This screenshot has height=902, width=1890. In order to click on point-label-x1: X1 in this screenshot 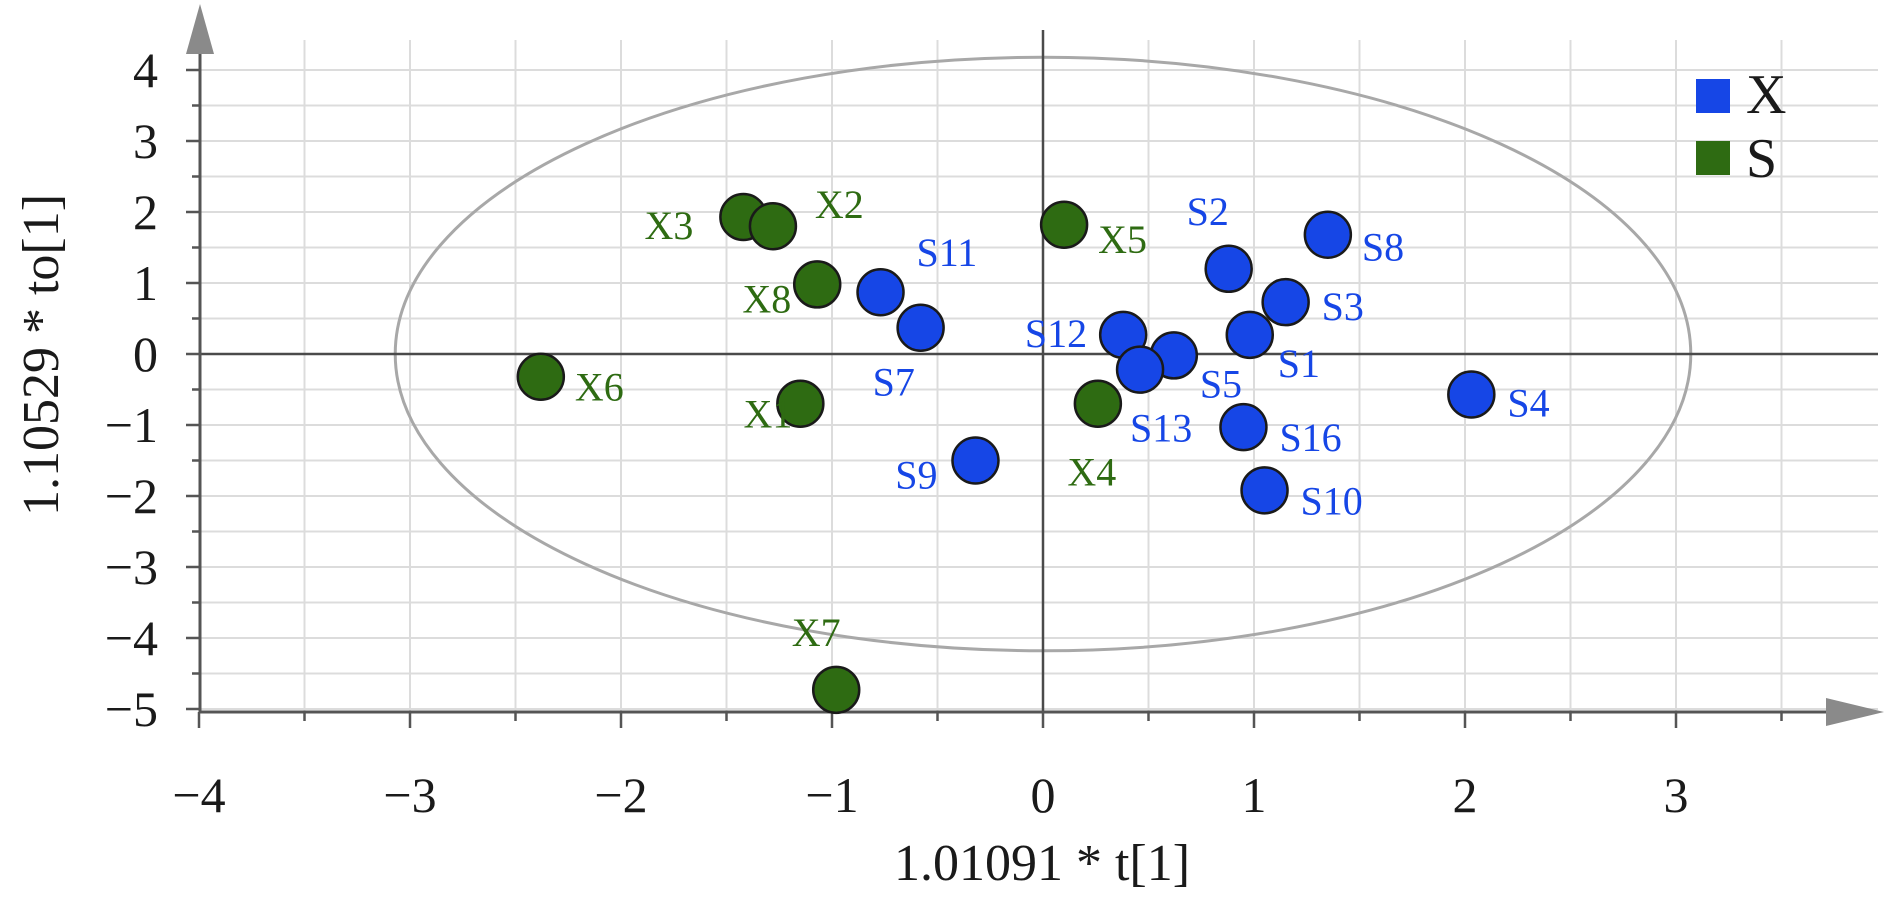, I will do `click(767, 414)`.